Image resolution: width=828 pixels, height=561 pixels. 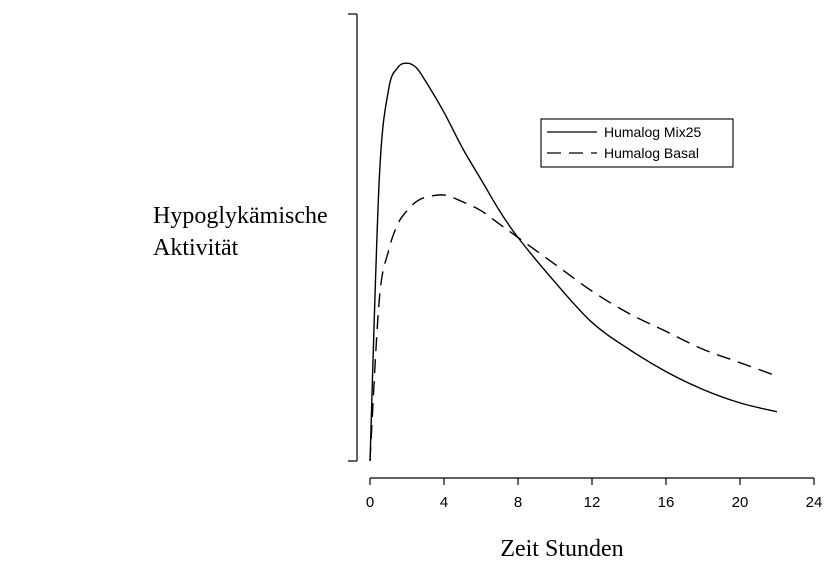 What do you see at coordinates (353, 237) in the screenshot?
I see `y-axis` at bounding box center [353, 237].